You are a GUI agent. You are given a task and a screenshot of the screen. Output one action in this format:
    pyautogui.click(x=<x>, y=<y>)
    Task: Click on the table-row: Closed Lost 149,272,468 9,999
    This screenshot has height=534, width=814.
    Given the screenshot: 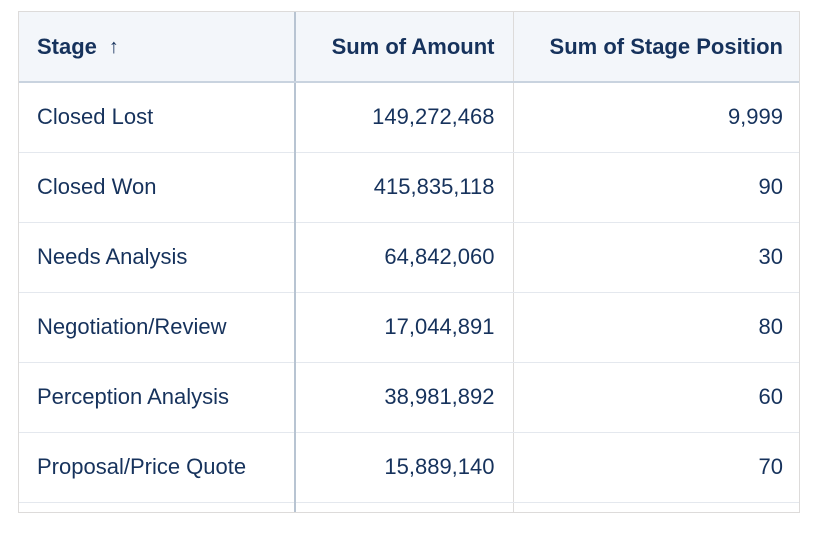 What is the action you would take?
    pyautogui.click(x=409, y=117)
    